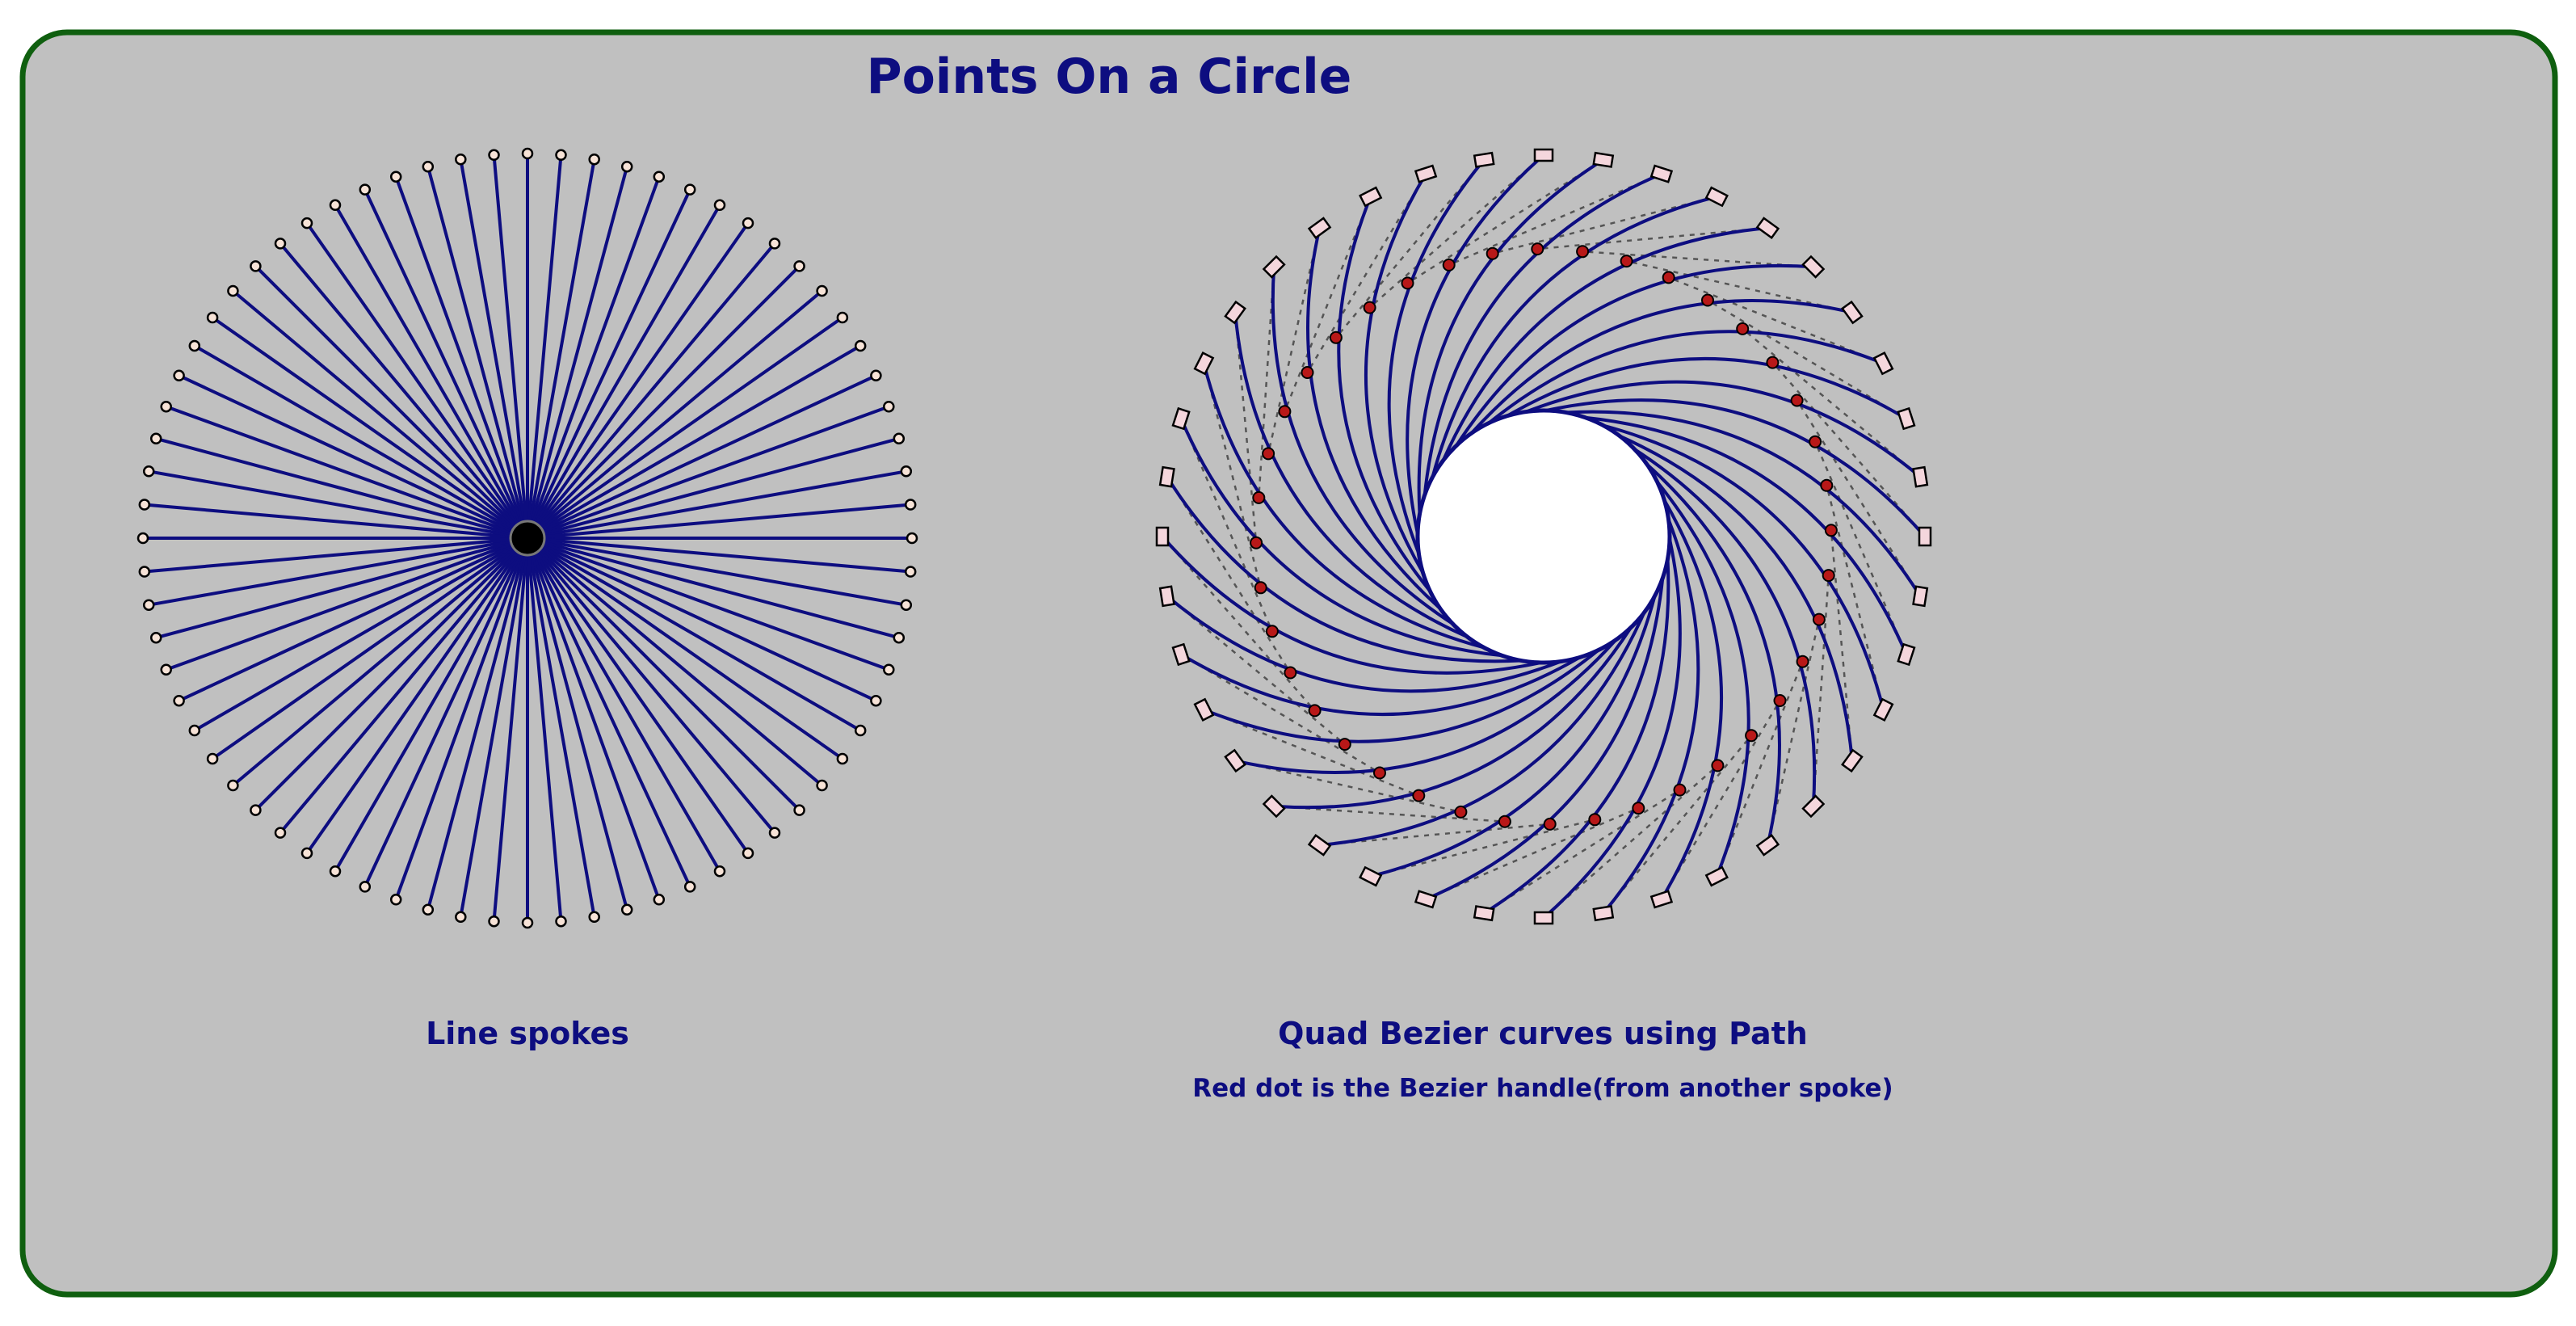  I want to click on hub-dot, so click(527, 538).